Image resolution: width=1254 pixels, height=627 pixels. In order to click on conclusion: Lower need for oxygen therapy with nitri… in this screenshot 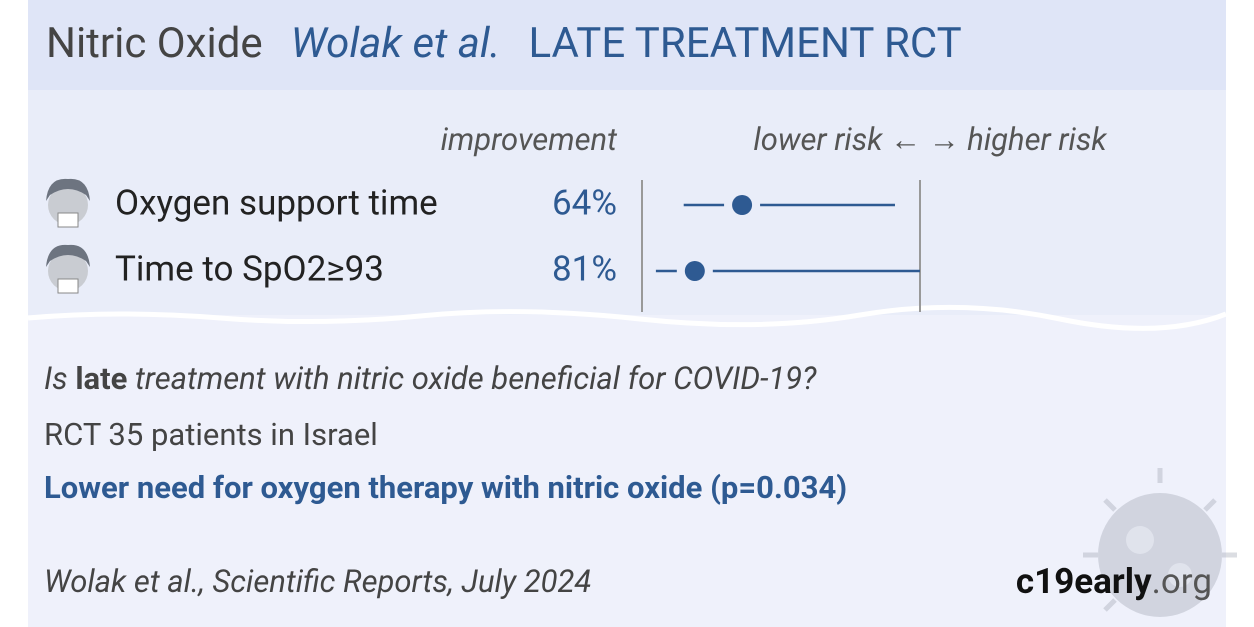, I will do `click(445, 487)`.